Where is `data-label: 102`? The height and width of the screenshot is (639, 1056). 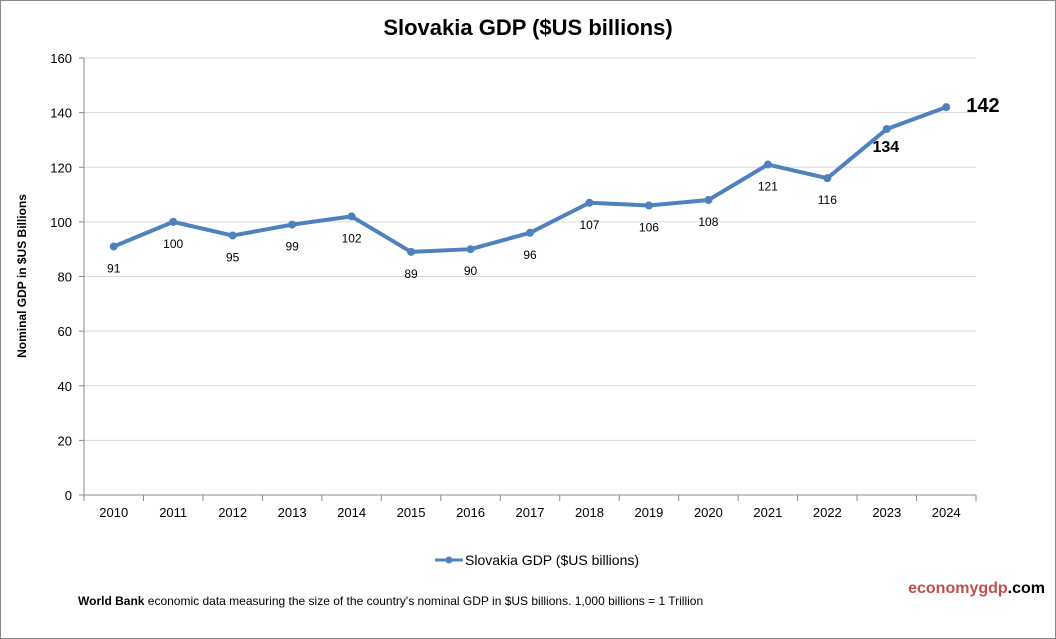 data-label: 102 is located at coordinates (352, 238).